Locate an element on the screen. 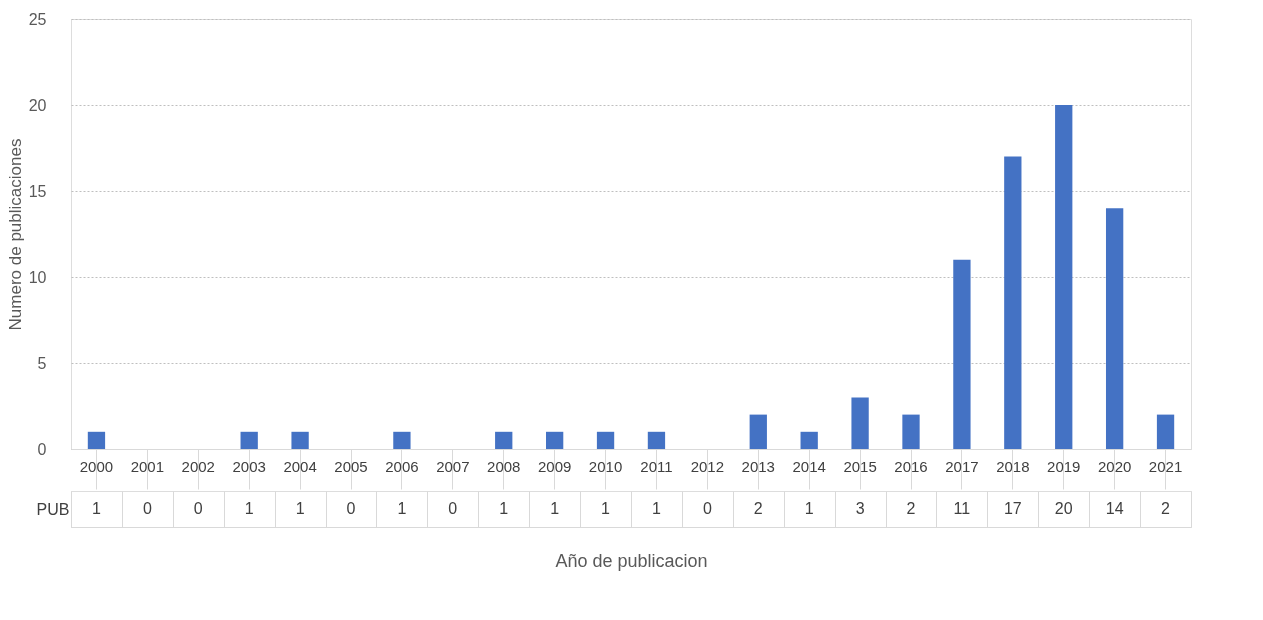  x-tick-label: 2001 is located at coordinates (147, 466).